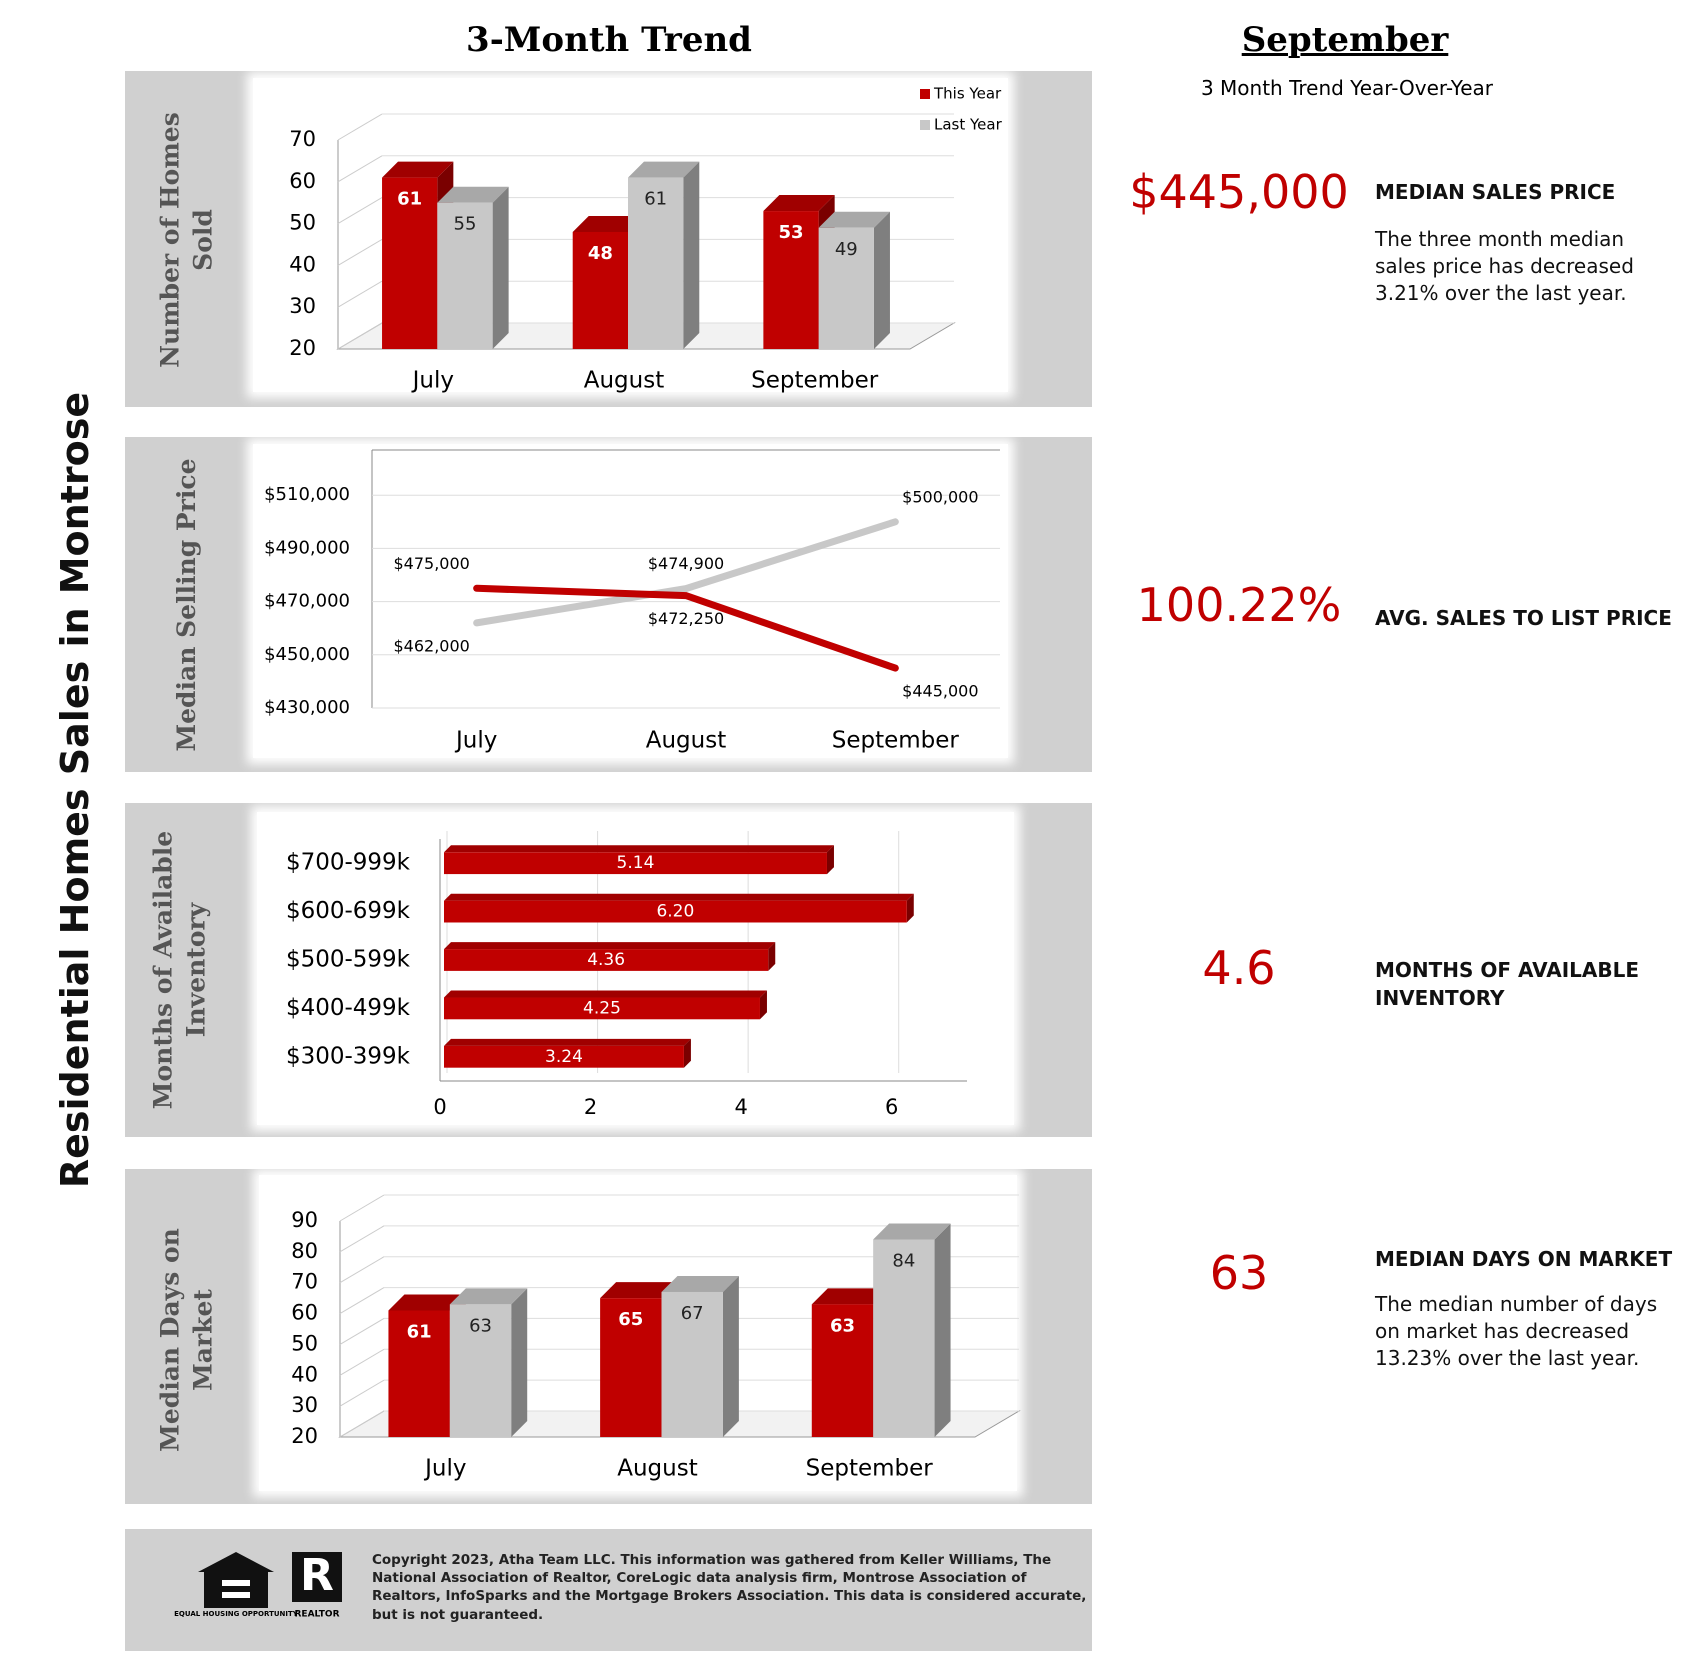 The width and height of the screenshot is (1700, 1668). What do you see at coordinates (431, 563) in the screenshot?
I see `data-label: $475,000` at bounding box center [431, 563].